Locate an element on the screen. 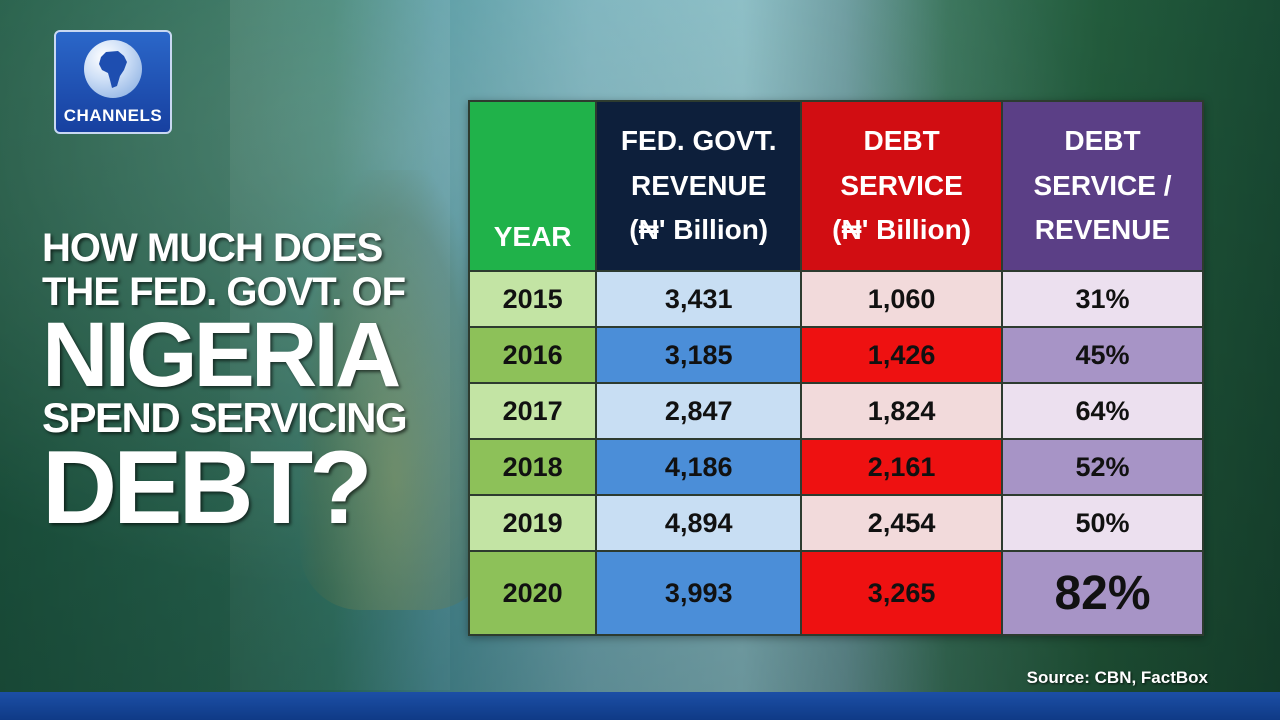 The width and height of the screenshot is (1280, 720). logo-text: CHANNELS is located at coordinates (113, 115).